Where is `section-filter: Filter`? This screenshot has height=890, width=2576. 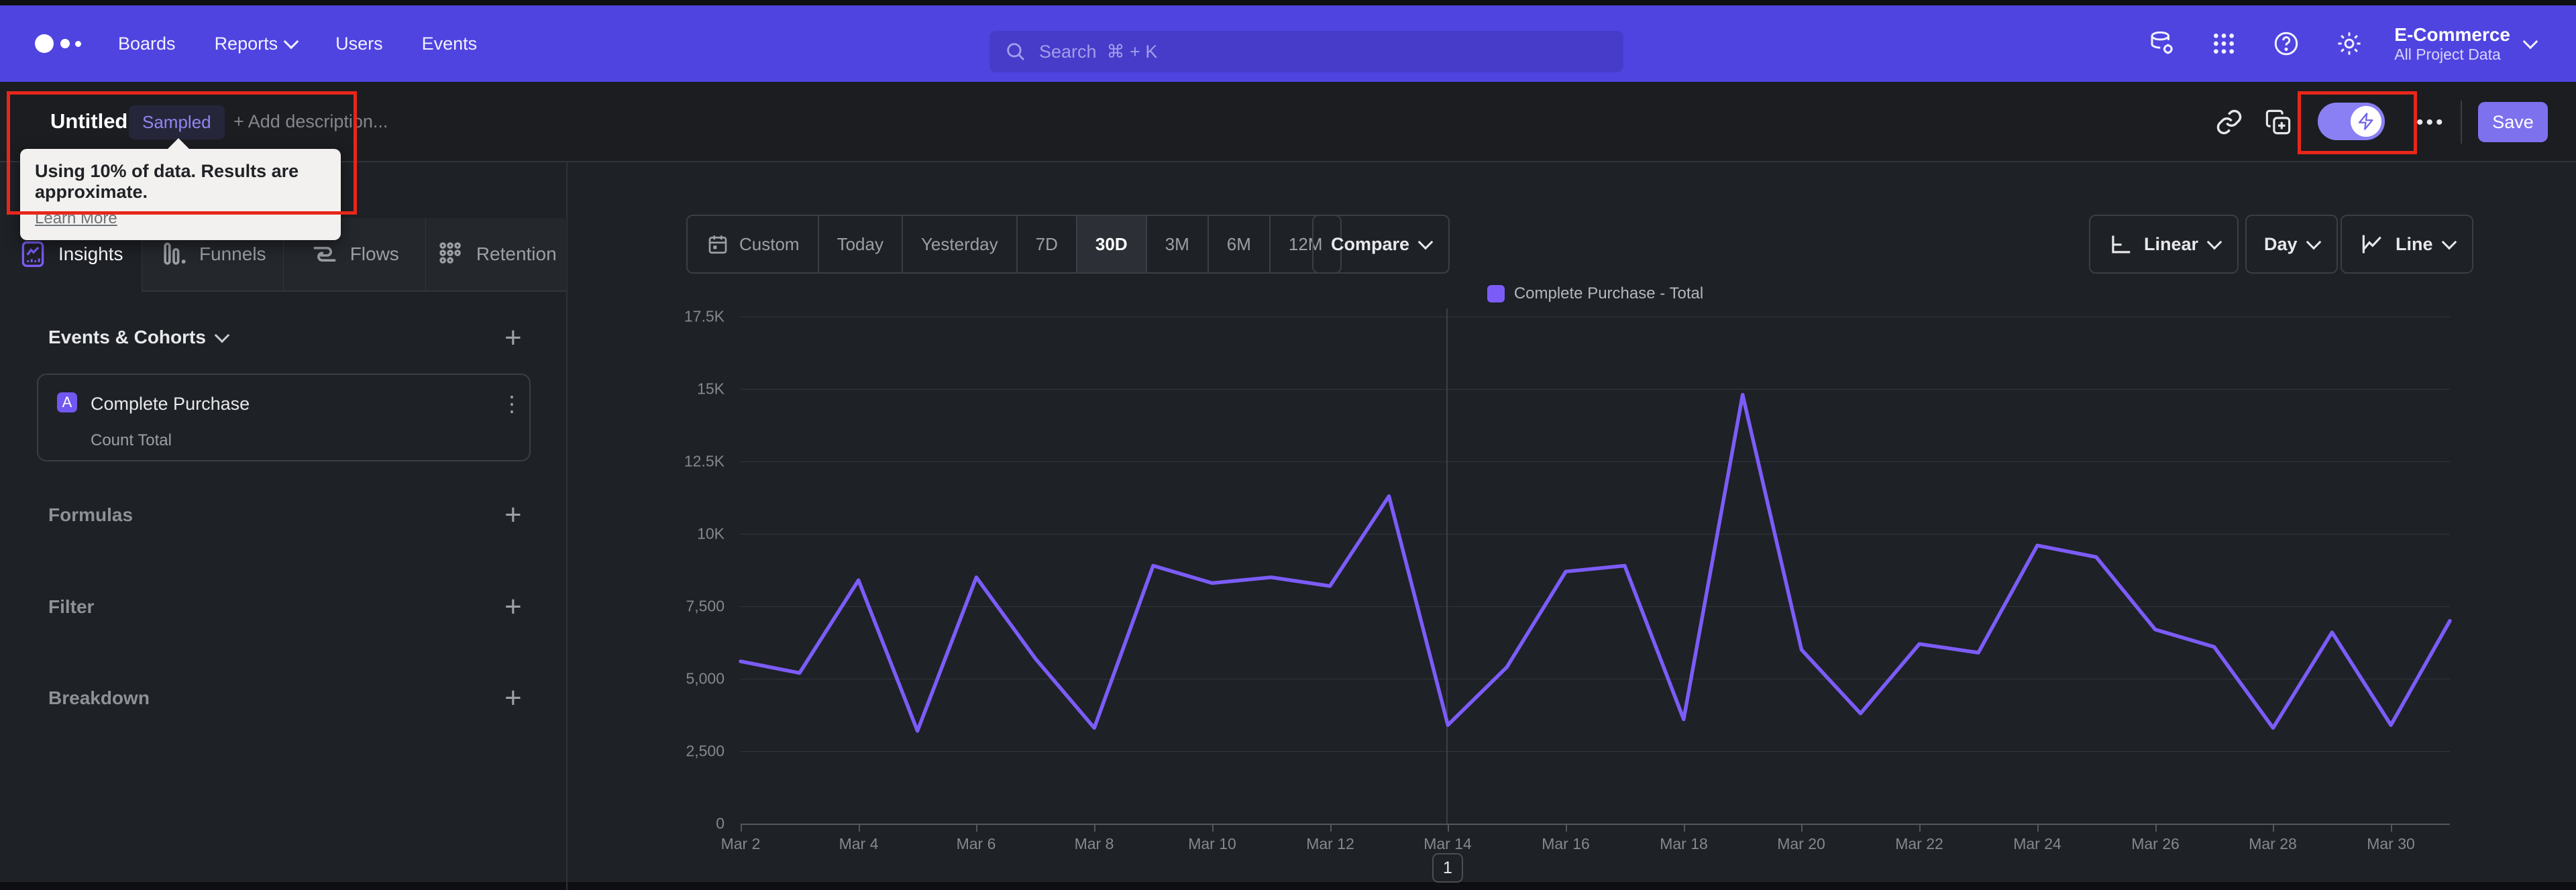 section-filter: Filter is located at coordinates (71, 606).